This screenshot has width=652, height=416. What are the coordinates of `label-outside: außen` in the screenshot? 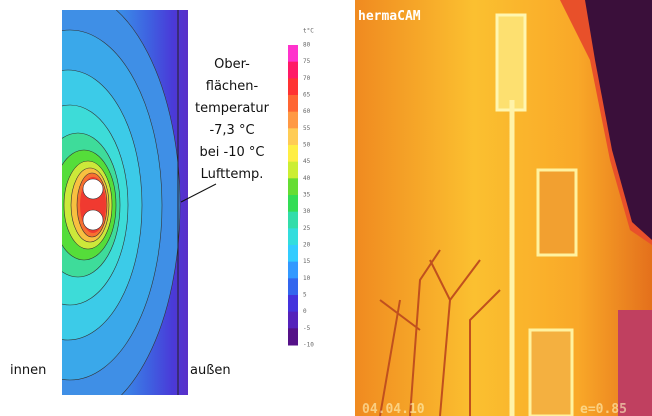 It's located at (210, 370).